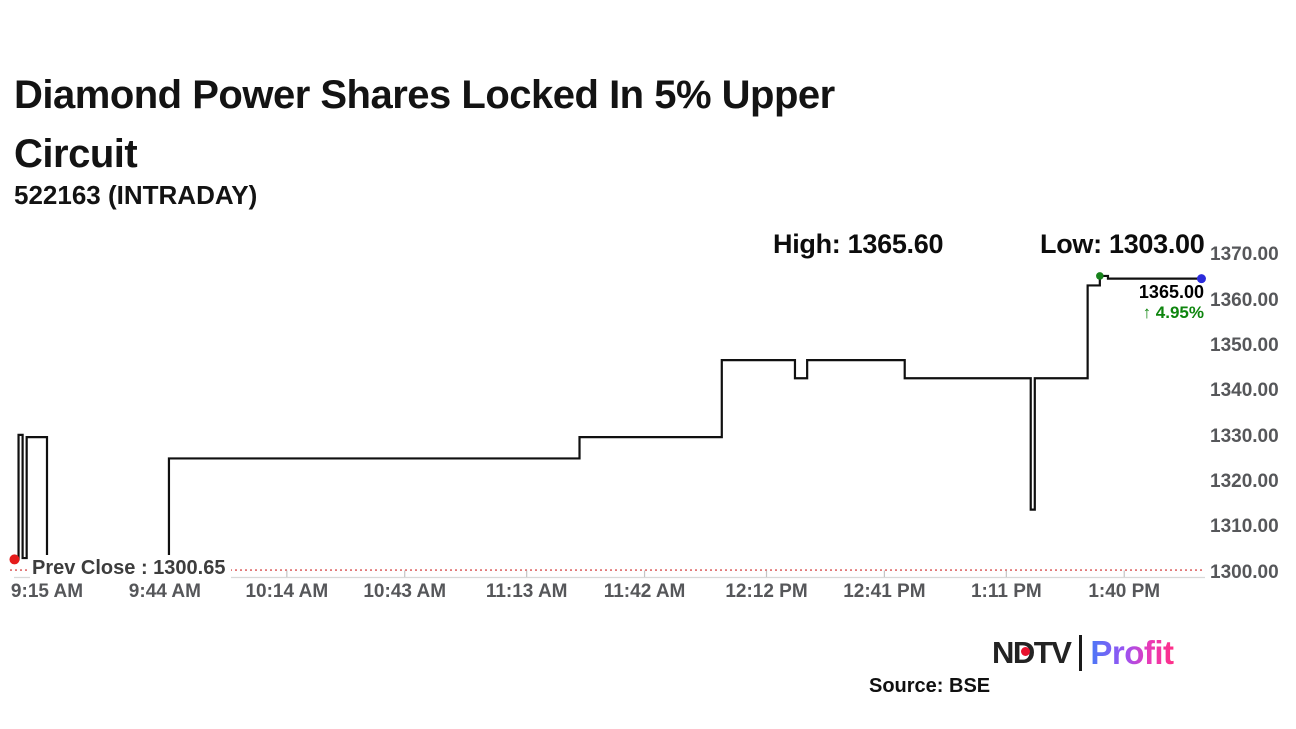 This screenshot has width=1296, height=729. I want to click on x-tick-label: 11:13 AM, so click(526, 591).